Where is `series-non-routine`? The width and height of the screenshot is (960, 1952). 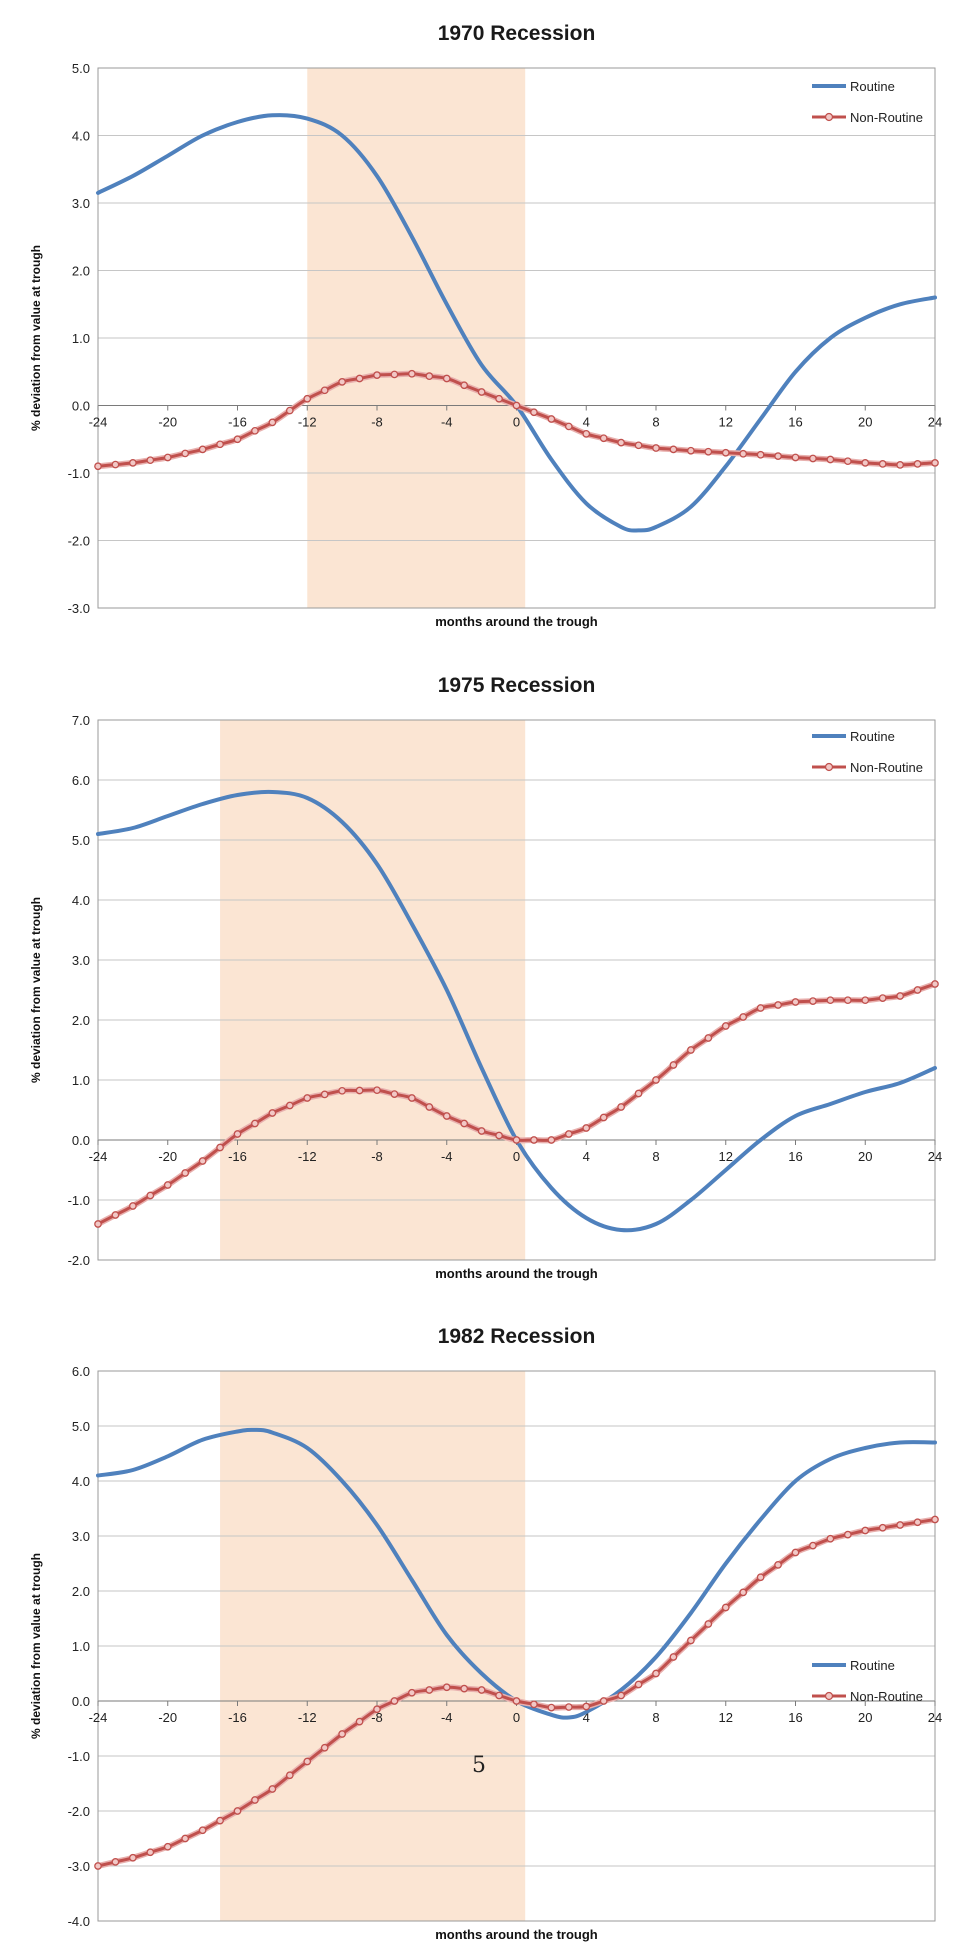 series-non-routine is located at coordinates (516, 420).